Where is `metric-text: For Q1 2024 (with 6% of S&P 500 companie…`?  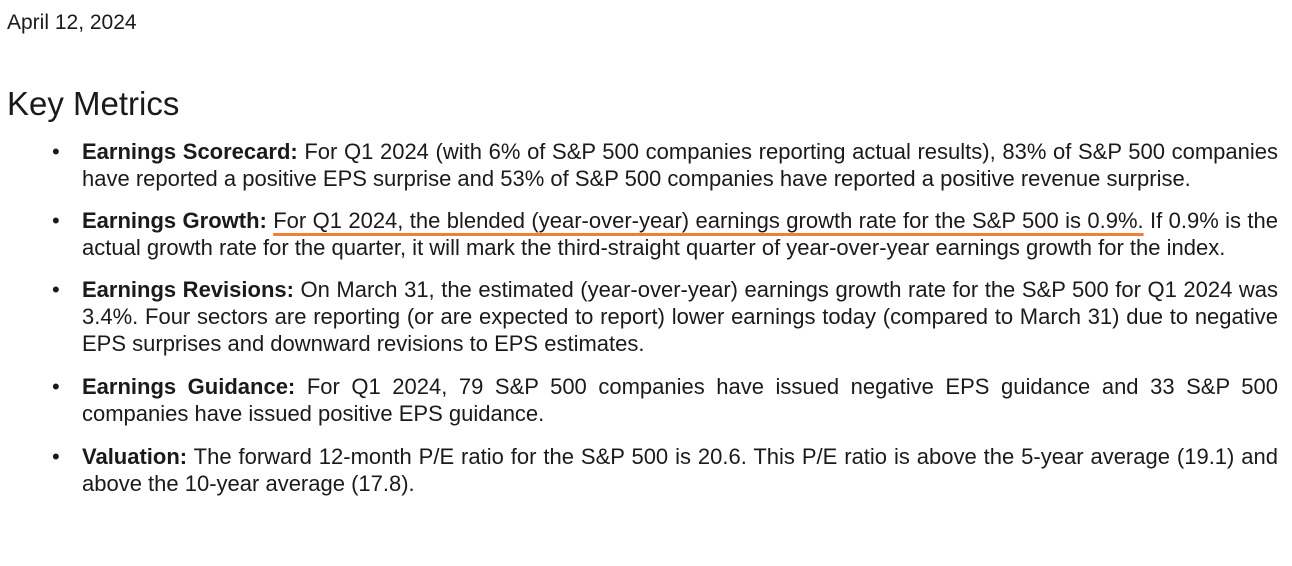 metric-text: For Q1 2024 (with 6% of S&P 500 companie… is located at coordinates (680, 165).